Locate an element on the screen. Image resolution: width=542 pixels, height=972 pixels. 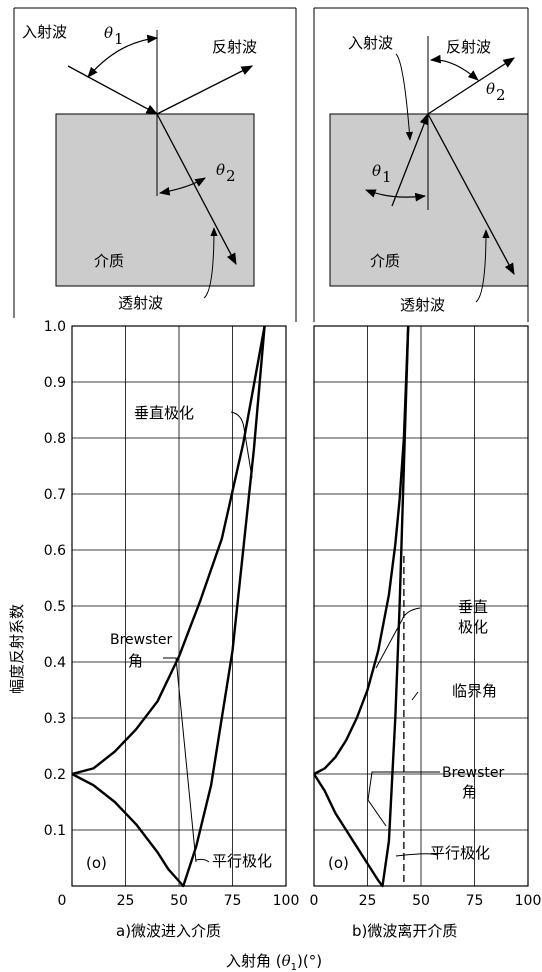
y-axis-tick-labels: 0.1 0.2 0.3 0.4 0.5 0.6 0.7 0.8 0.9 1.0 is located at coordinates (55, 579).